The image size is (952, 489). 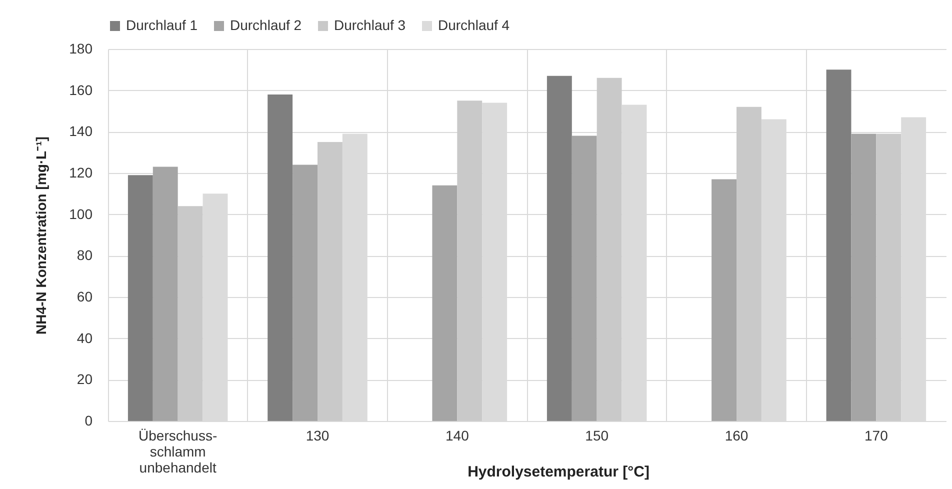 What do you see at coordinates (370, 25) in the screenshot?
I see `legend-label: Durchlauf 3` at bounding box center [370, 25].